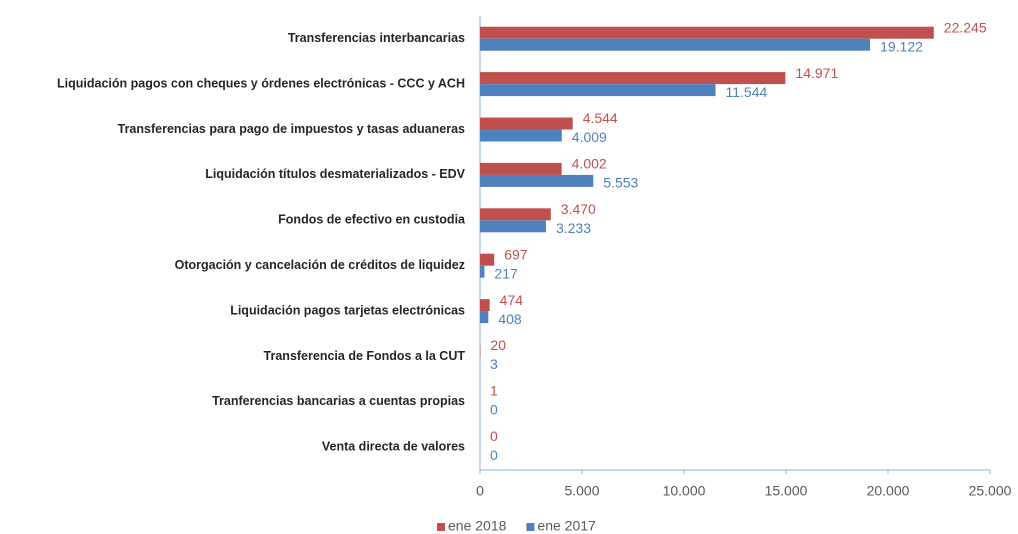  Describe the element at coordinates (578, 209) in the screenshot. I see `value-label: 3.470` at that location.